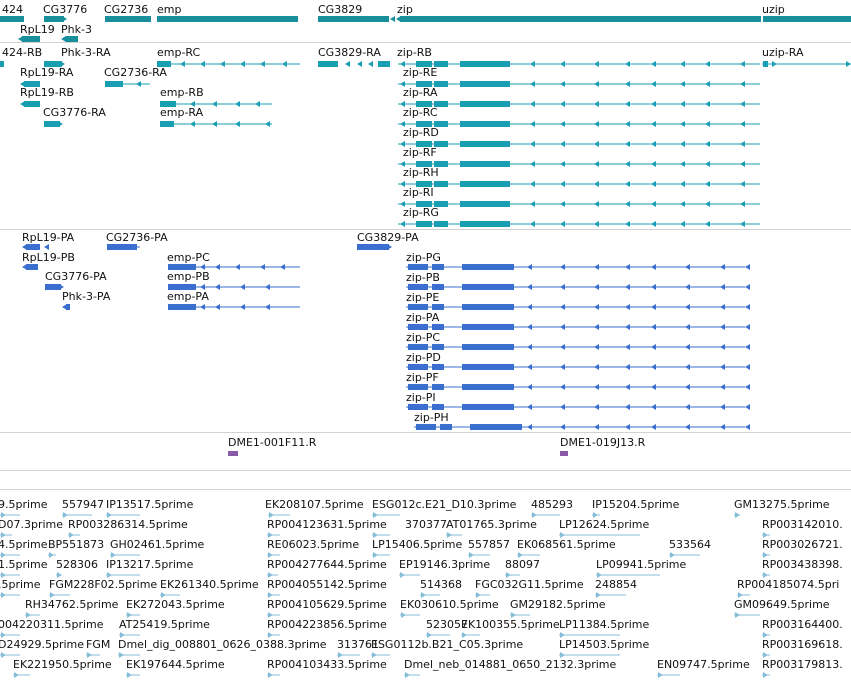 This screenshot has height=681, width=851. I want to click on est-label: IP13217.5prime, so click(150, 564).